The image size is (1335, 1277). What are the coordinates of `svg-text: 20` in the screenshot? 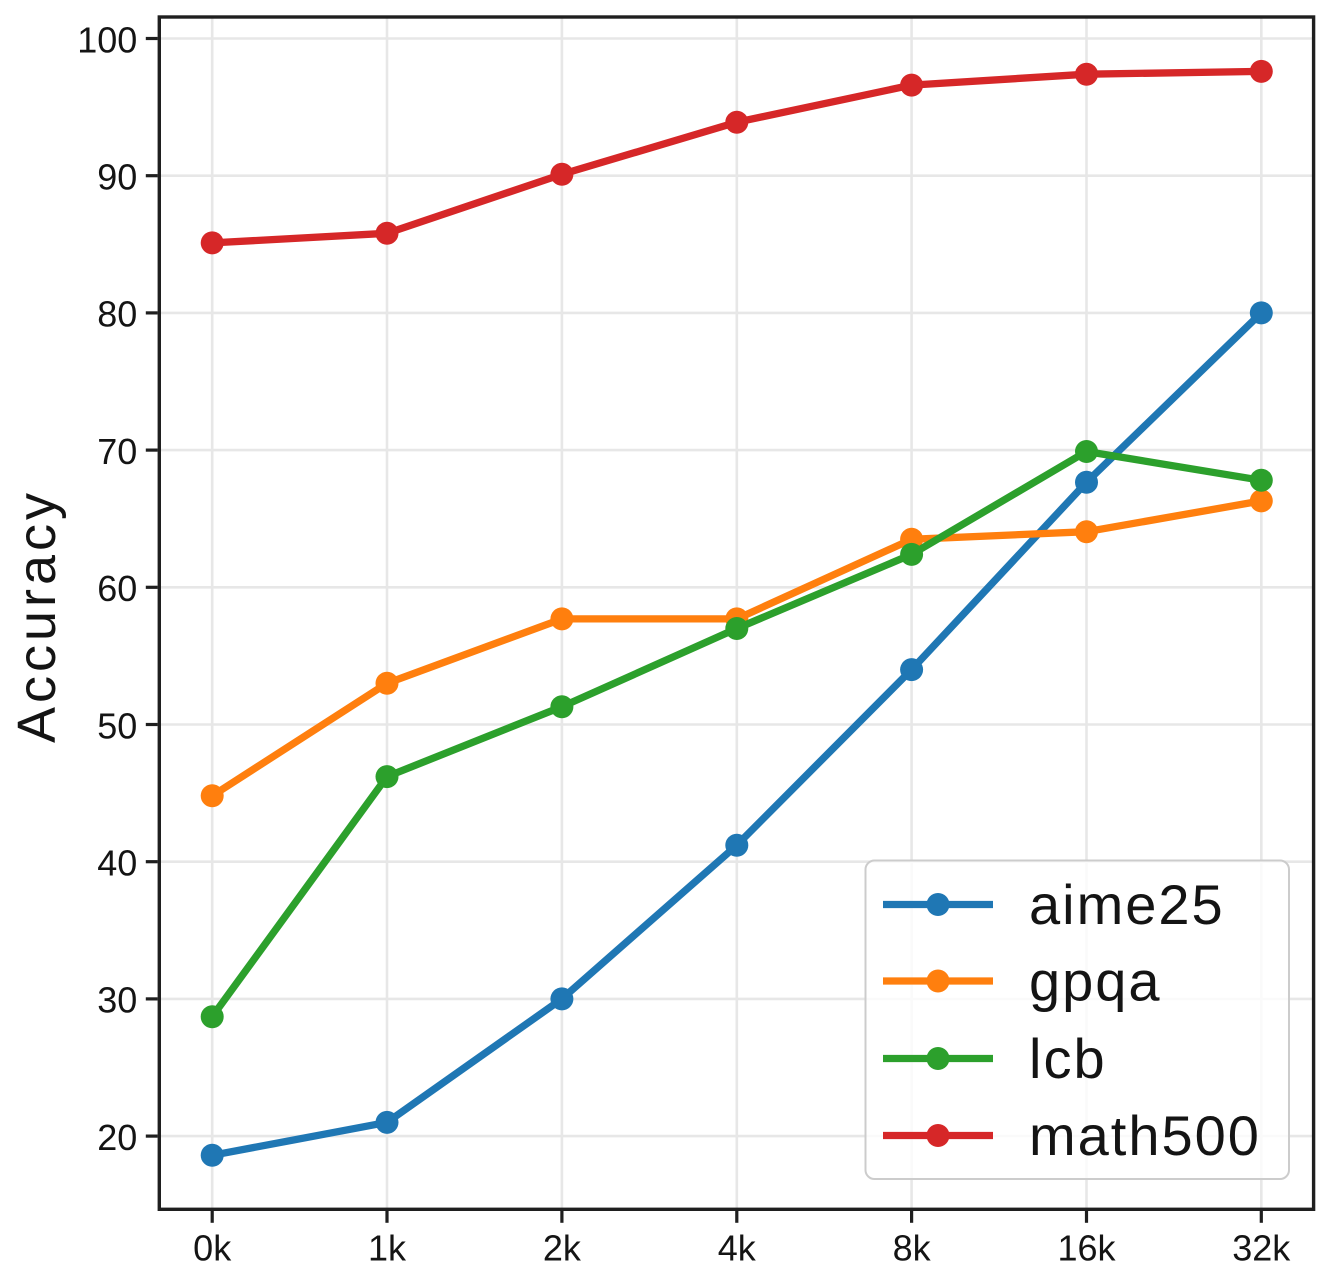 It's located at (117, 1137).